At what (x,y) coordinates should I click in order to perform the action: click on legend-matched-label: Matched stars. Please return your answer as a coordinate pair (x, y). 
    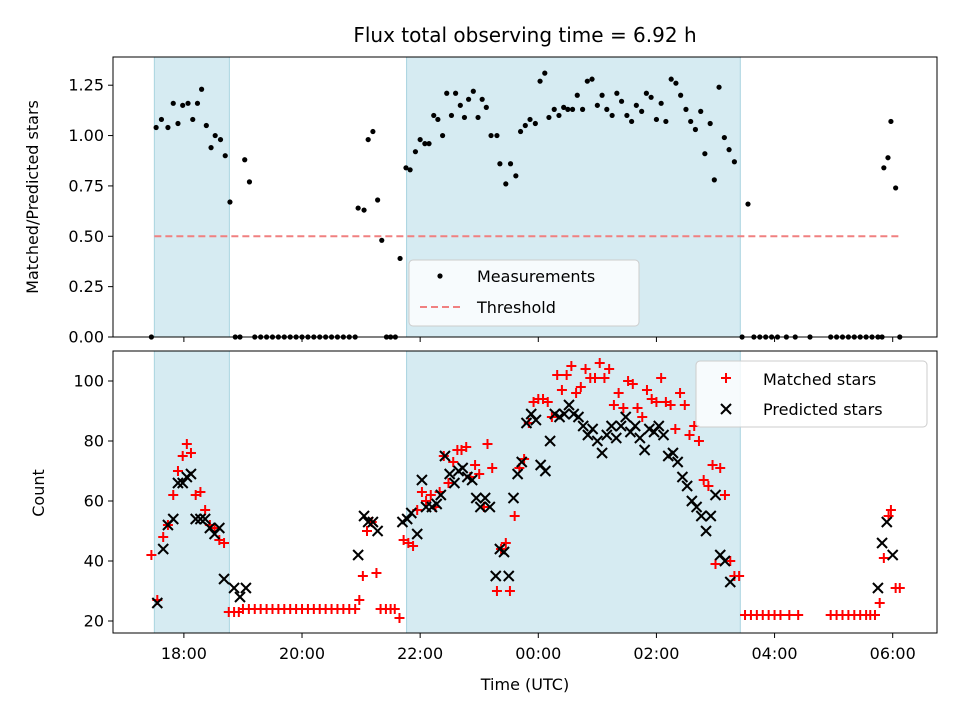
    Looking at the image, I should click on (819, 379).